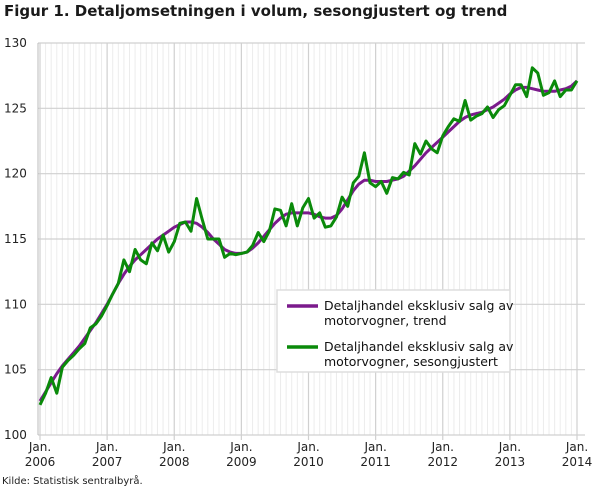  Describe the element at coordinates (241, 462) in the screenshot. I see `x-tick-label-year: 2009` at that location.